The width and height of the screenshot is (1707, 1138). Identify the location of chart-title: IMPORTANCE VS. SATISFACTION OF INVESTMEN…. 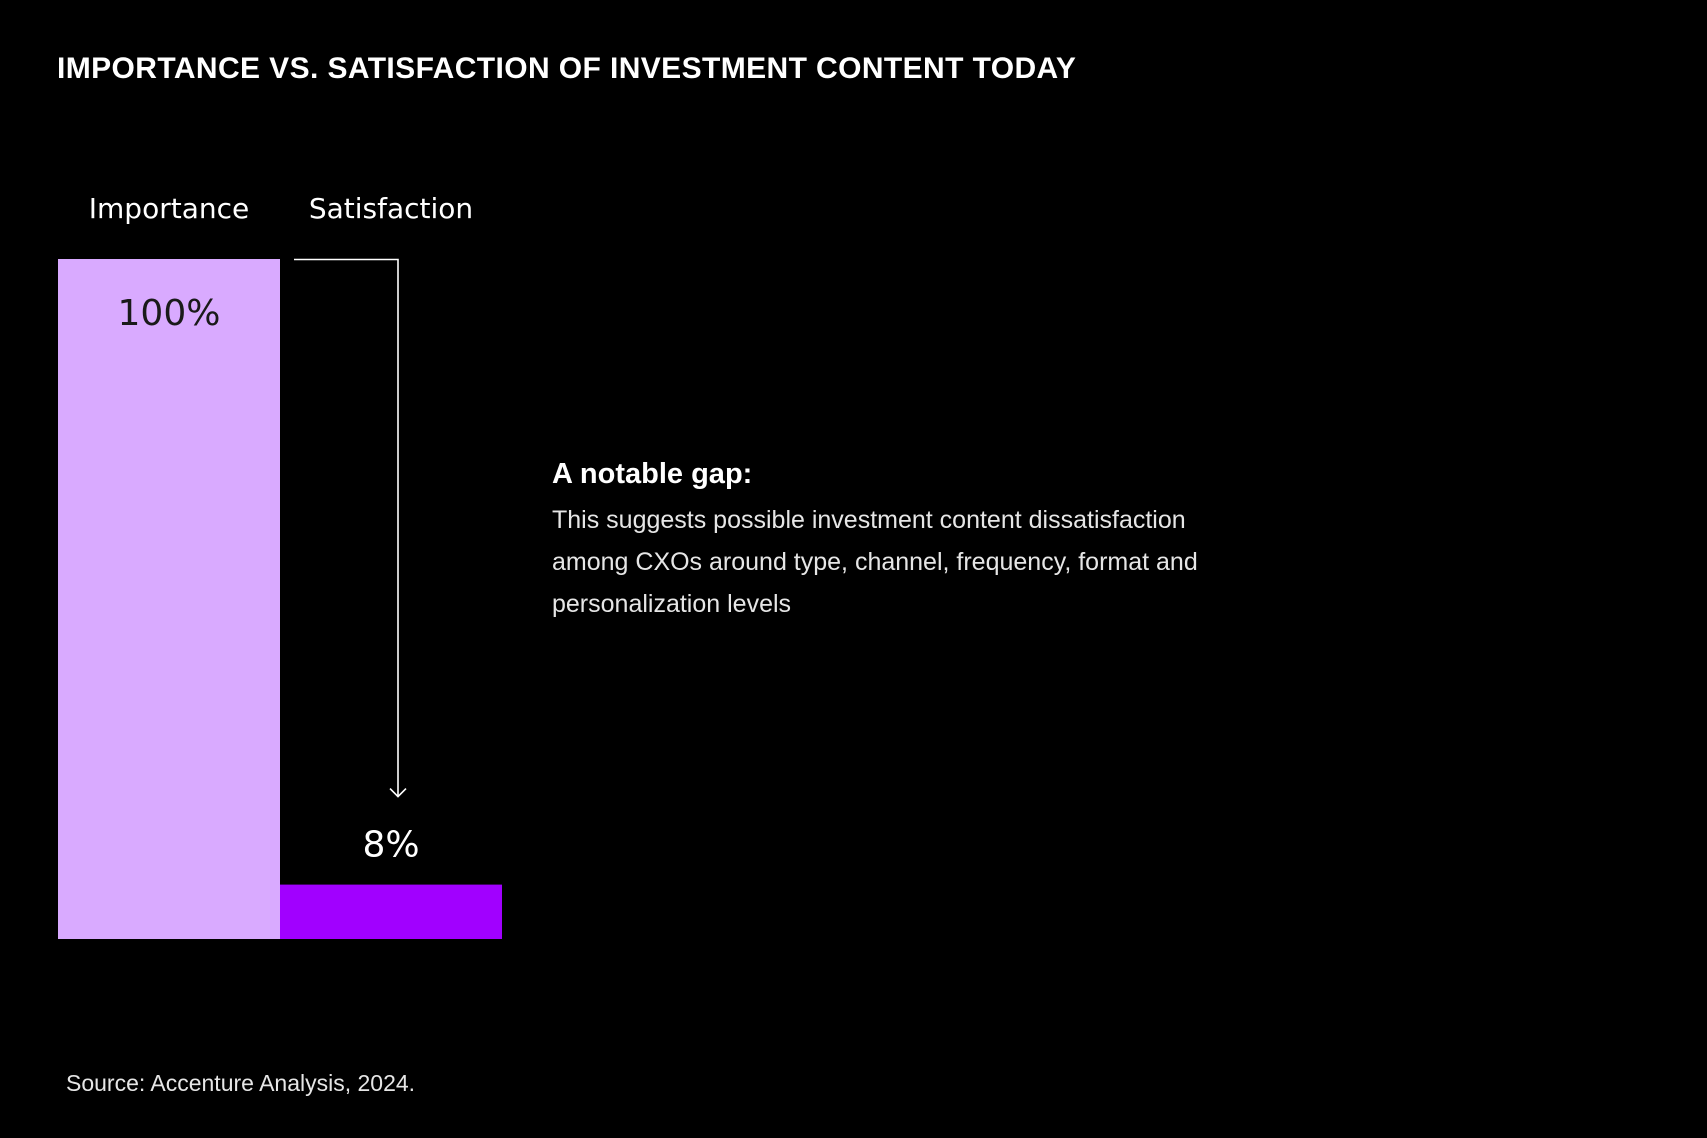
(567, 68).